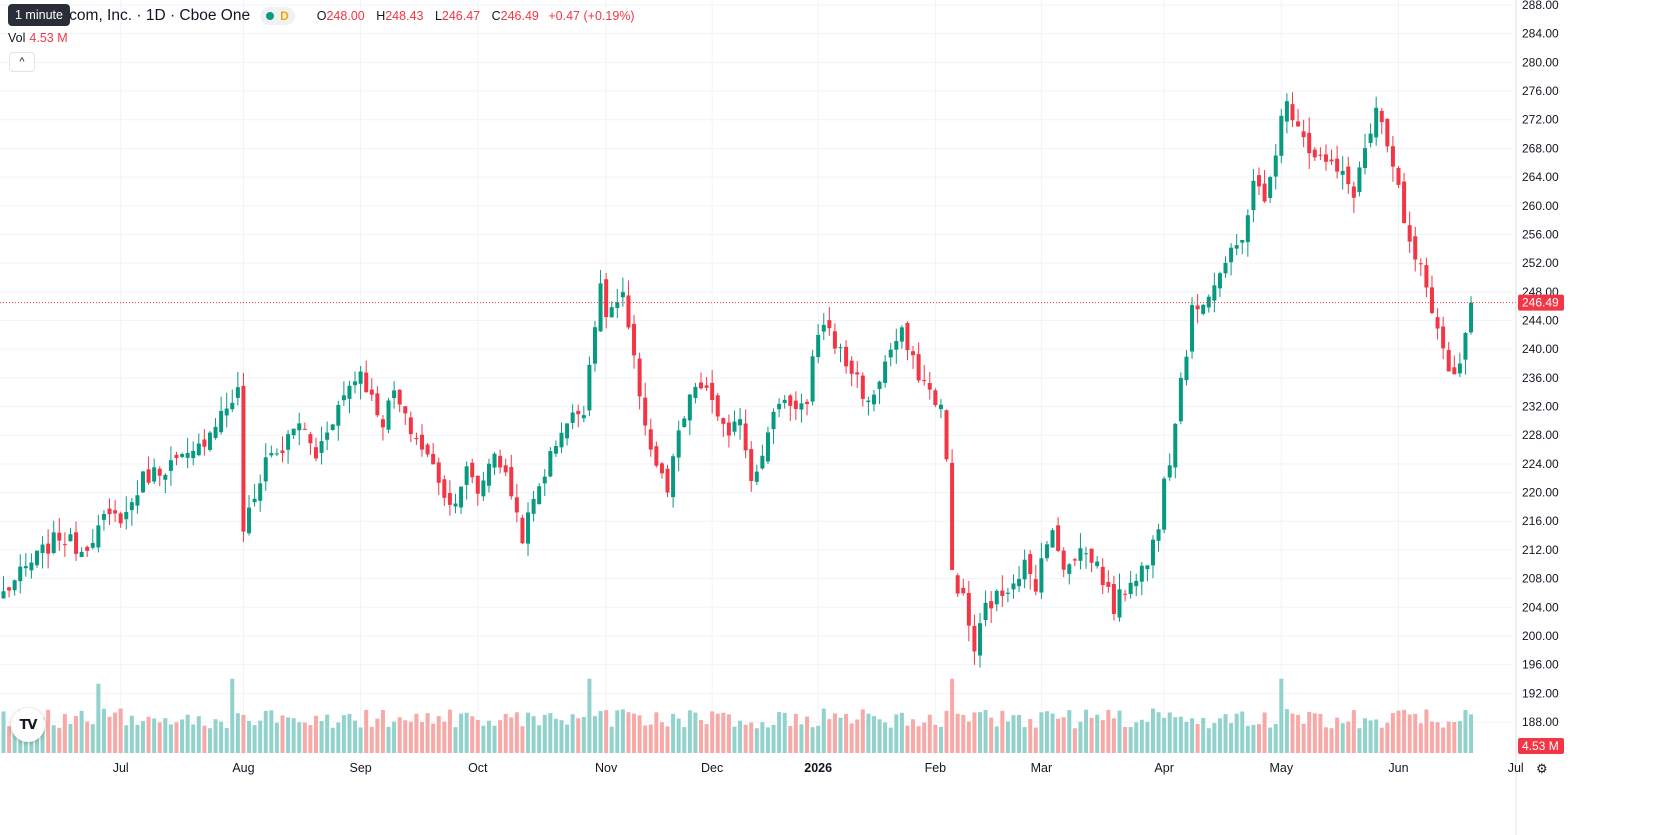 This screenshot has width=1678, height=835. Describe the element at coordinates (1540, 177) in the screenshot. I see `price-tick-label: 264.00` at that location.